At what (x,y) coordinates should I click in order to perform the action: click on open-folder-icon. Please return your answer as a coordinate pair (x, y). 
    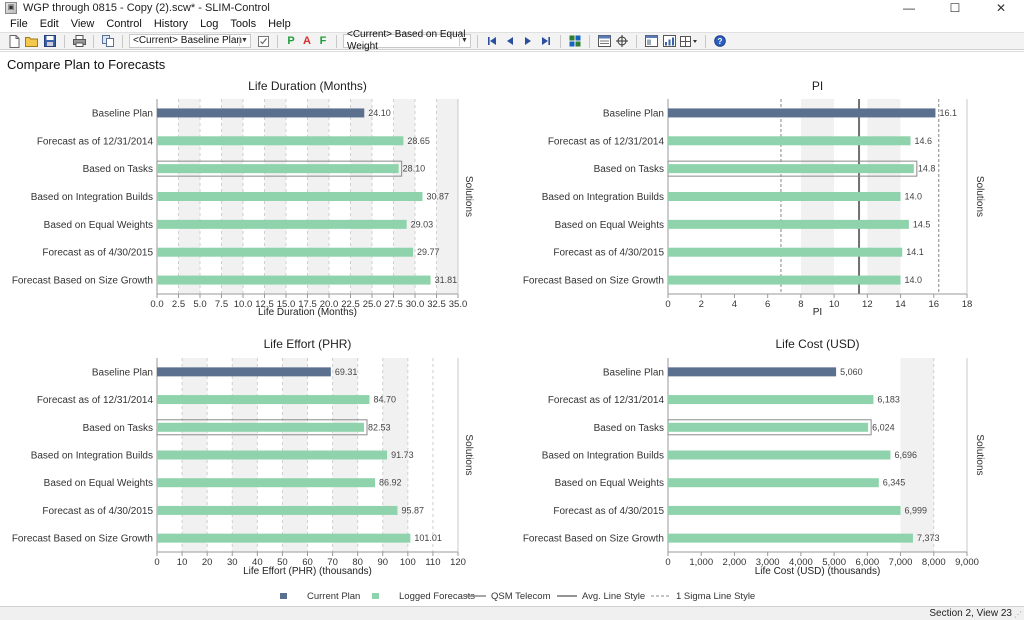
    Looking at the image, I should click on (32, 41).